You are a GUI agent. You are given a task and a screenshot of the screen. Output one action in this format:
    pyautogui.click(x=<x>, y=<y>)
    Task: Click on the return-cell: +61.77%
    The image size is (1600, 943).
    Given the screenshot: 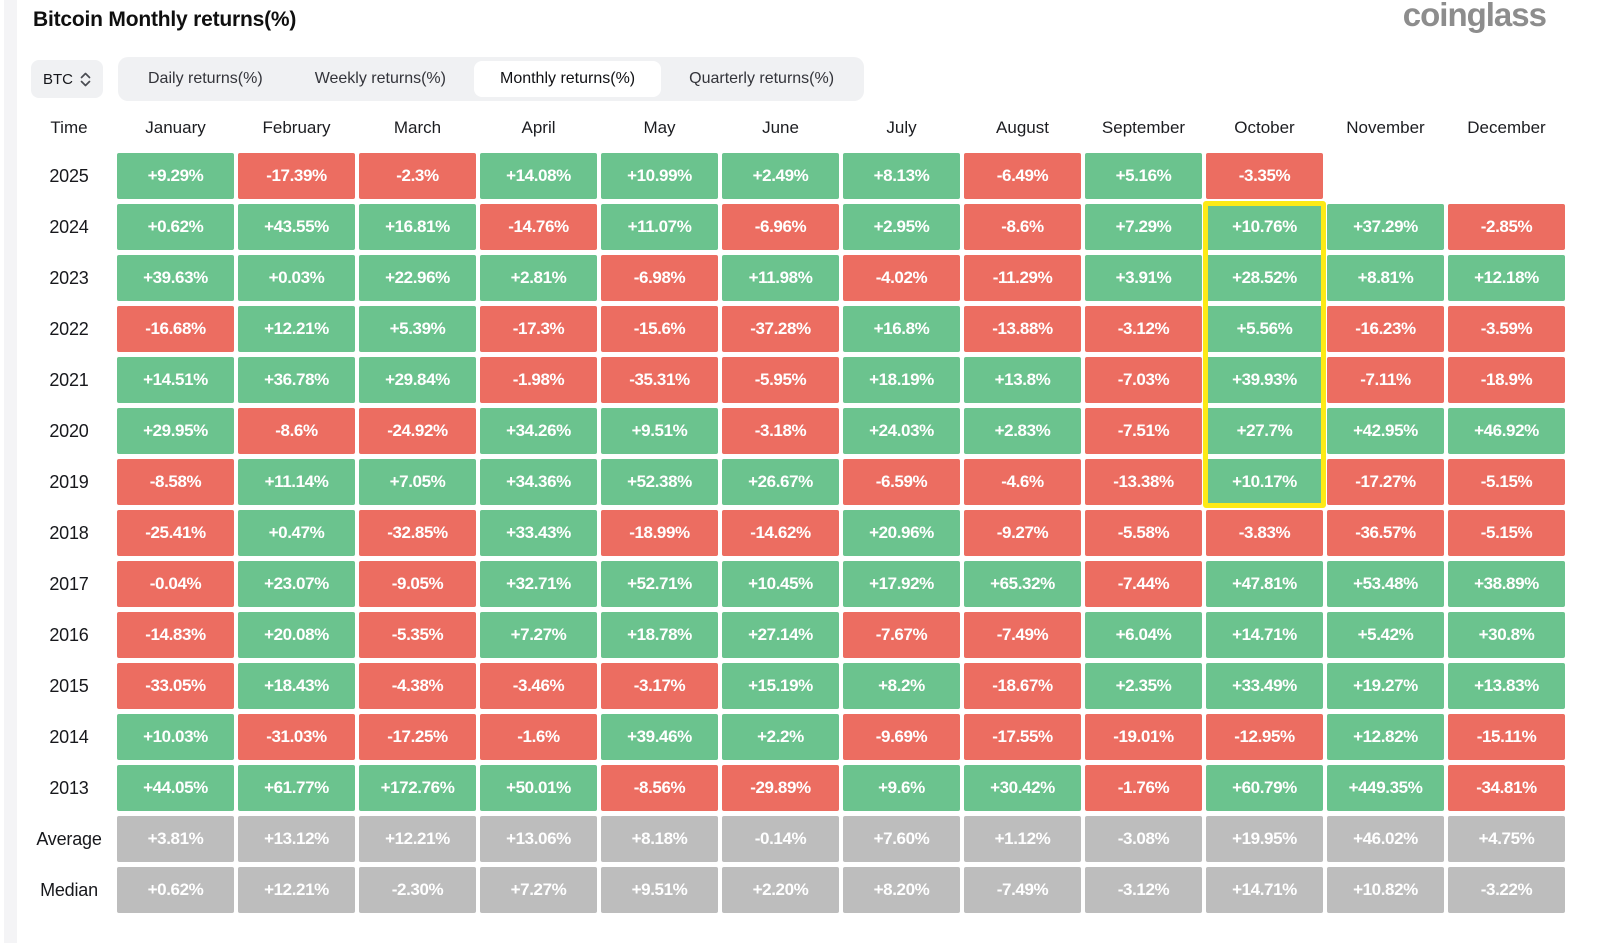 What is the action you would take?
    pyautogui.click(x=296, y=788)
    